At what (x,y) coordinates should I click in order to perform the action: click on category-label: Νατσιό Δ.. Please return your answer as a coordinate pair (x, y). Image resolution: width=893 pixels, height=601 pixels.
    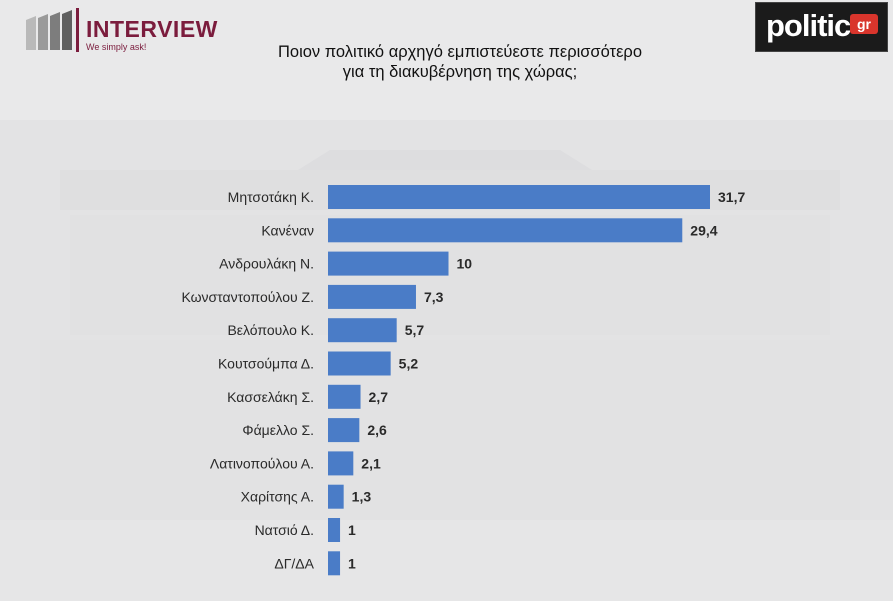
    Looking at the image, I should click on (284, 530).